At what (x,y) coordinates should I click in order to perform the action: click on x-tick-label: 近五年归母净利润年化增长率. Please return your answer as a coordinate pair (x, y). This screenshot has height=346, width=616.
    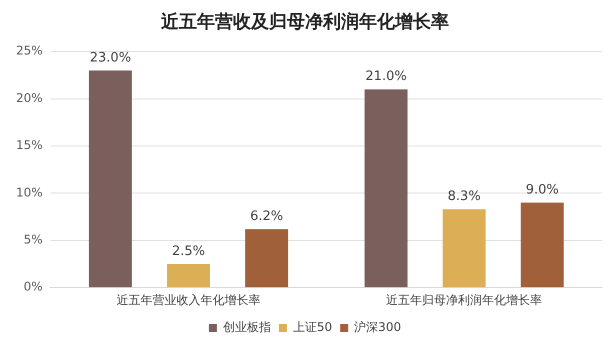
    Looking at the image, I should click on (464, 299).